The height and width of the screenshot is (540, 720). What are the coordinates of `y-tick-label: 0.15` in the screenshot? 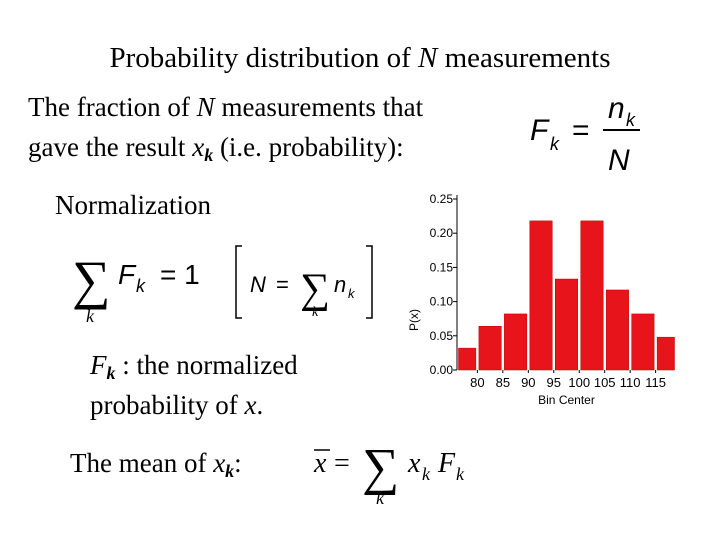 It's located at (442, 267).